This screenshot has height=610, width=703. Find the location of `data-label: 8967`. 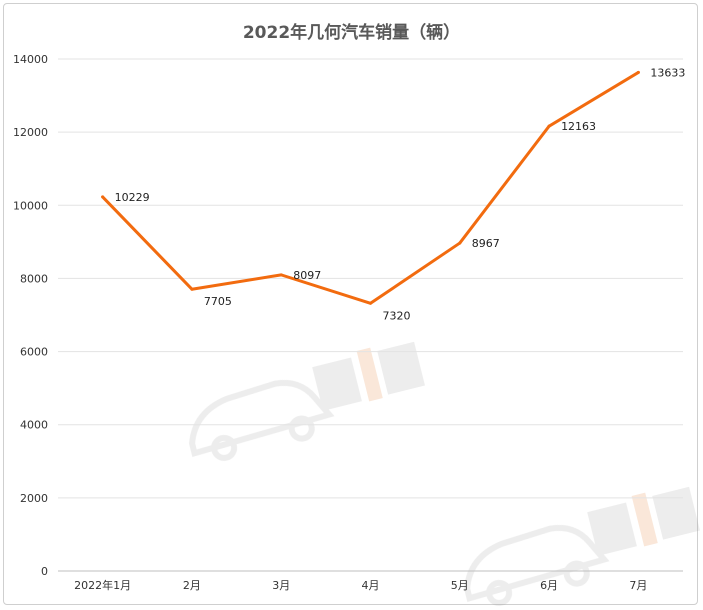

data-label: 8967 is located at coordinates (486, 243).